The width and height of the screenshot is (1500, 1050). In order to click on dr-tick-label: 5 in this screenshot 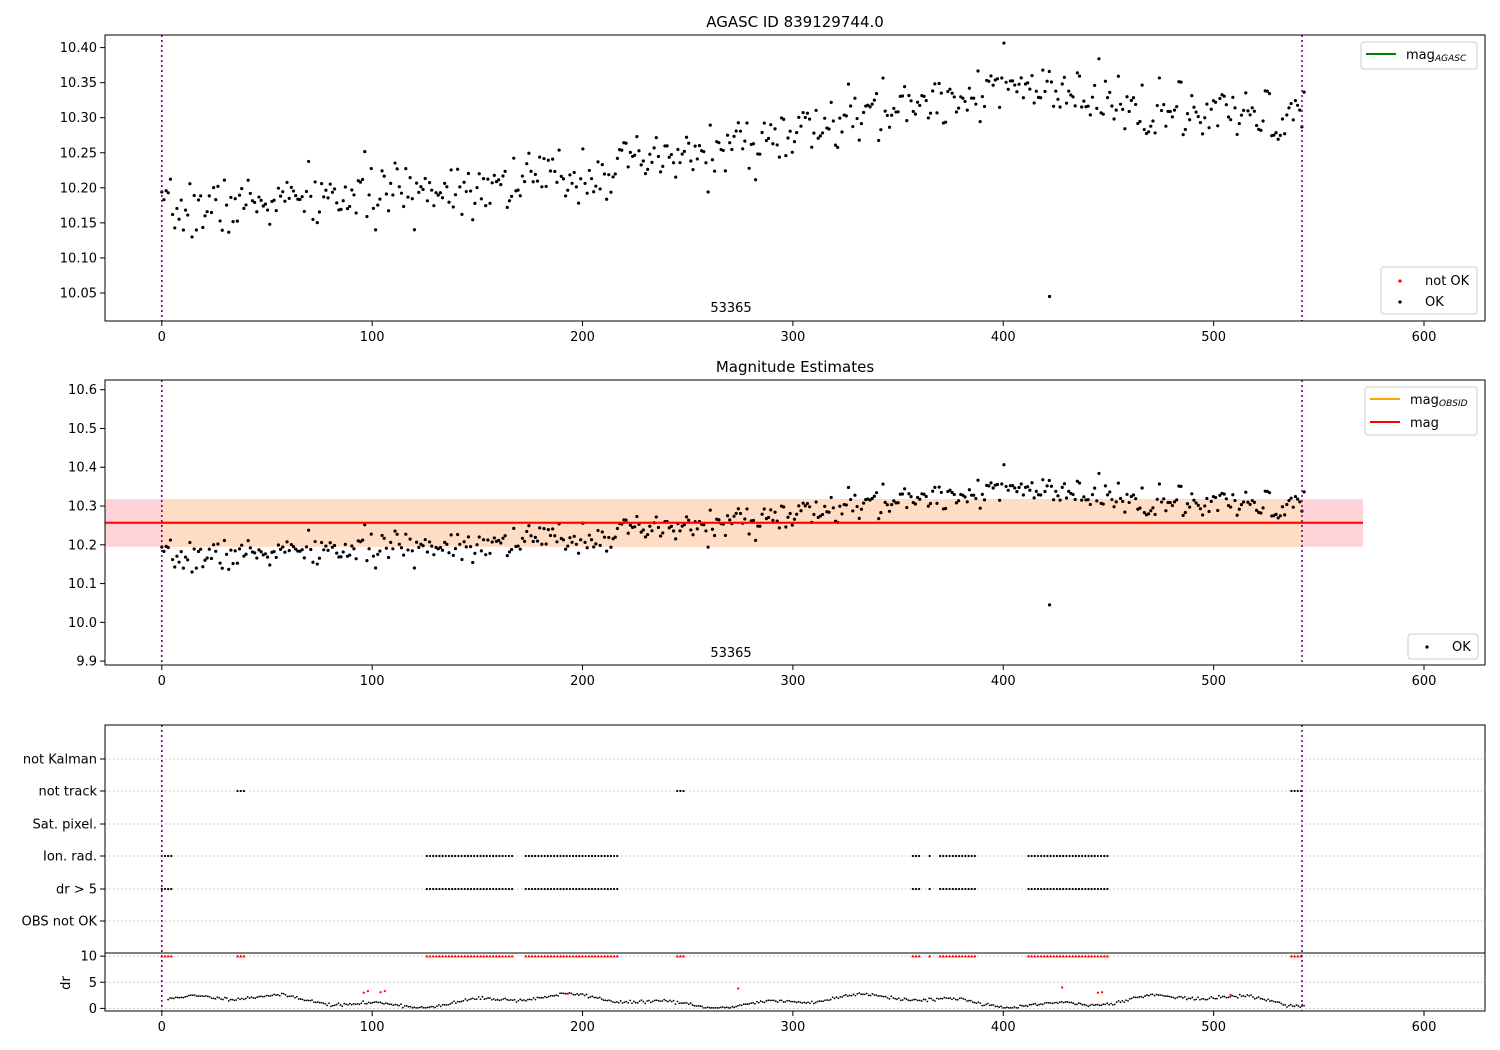, I will do `click(93, 983)`.